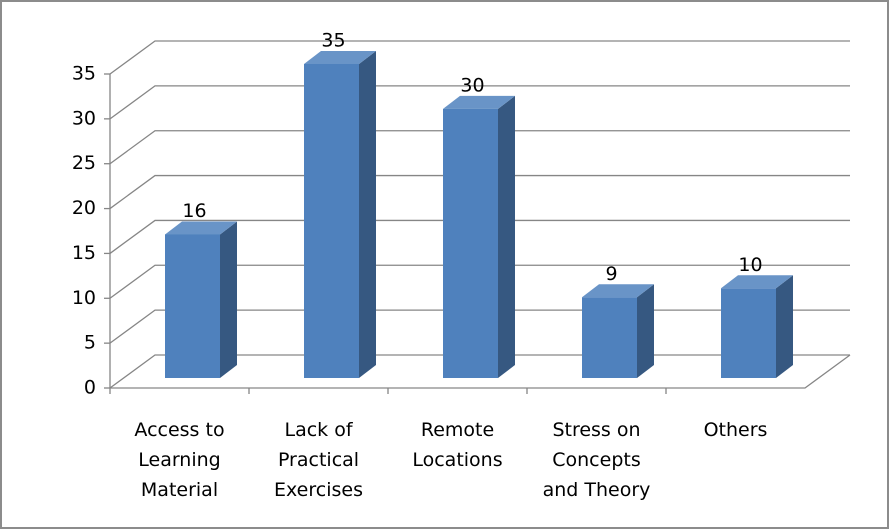 The width and height of the screenshot is (891, 531). What do you see at coordinates (84, 118) in the screenshot?
I see `y-tick-label: 30` at bounding box center [84, 118].